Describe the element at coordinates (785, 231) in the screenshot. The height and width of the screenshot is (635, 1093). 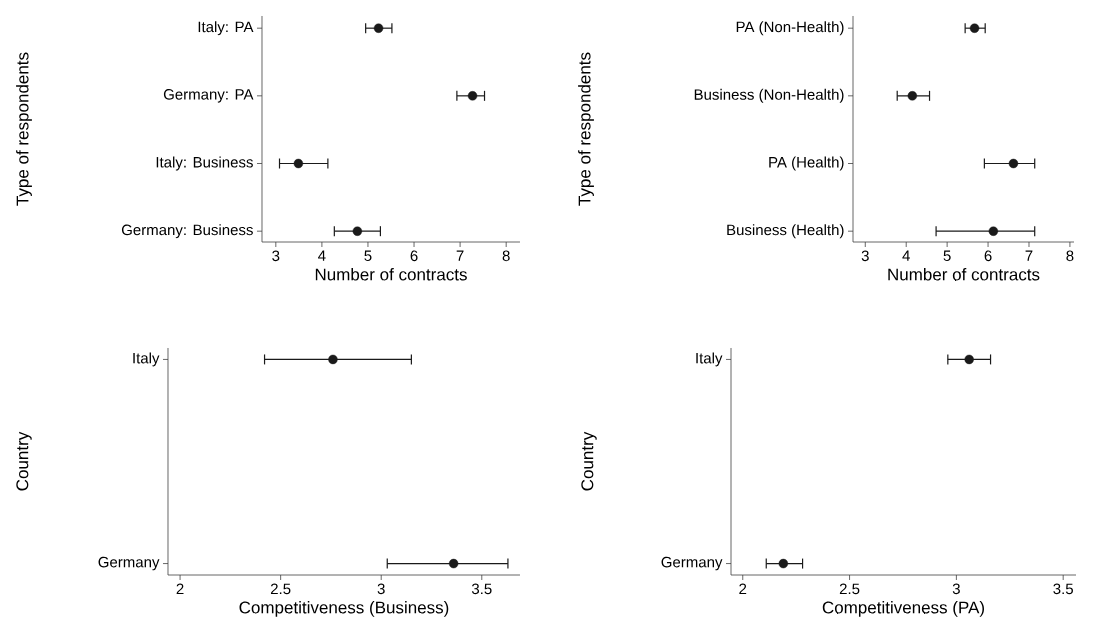
I see `y-tick-label: Business (Health)` at that location.